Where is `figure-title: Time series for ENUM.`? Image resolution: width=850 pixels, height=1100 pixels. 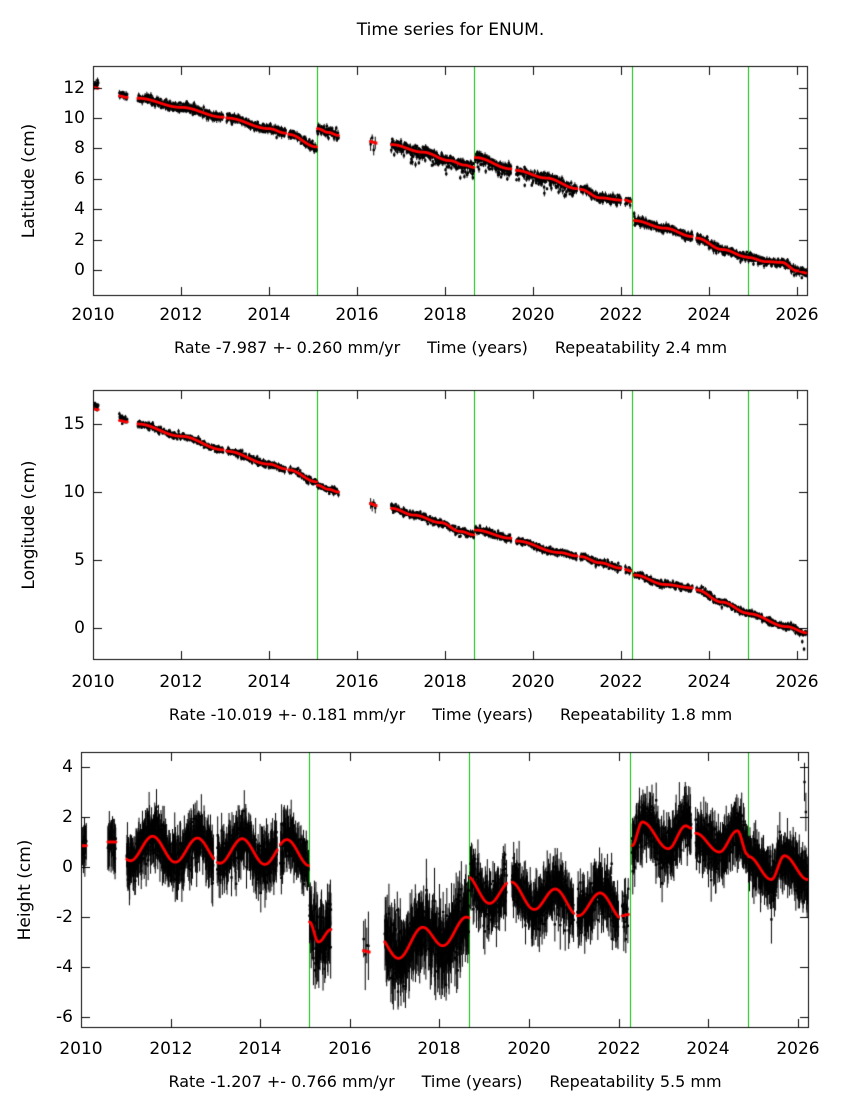
figure-title: Time series for ENUM. is located at coordinates (450, 30).